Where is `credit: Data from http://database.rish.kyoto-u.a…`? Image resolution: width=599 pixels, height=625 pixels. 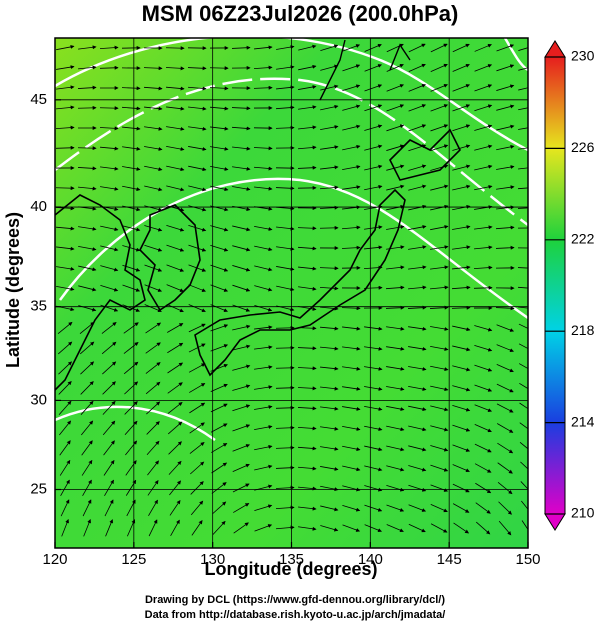 credit: Data from http://database.rish.kyoto-u.a… is located at coordinates (295, 615).